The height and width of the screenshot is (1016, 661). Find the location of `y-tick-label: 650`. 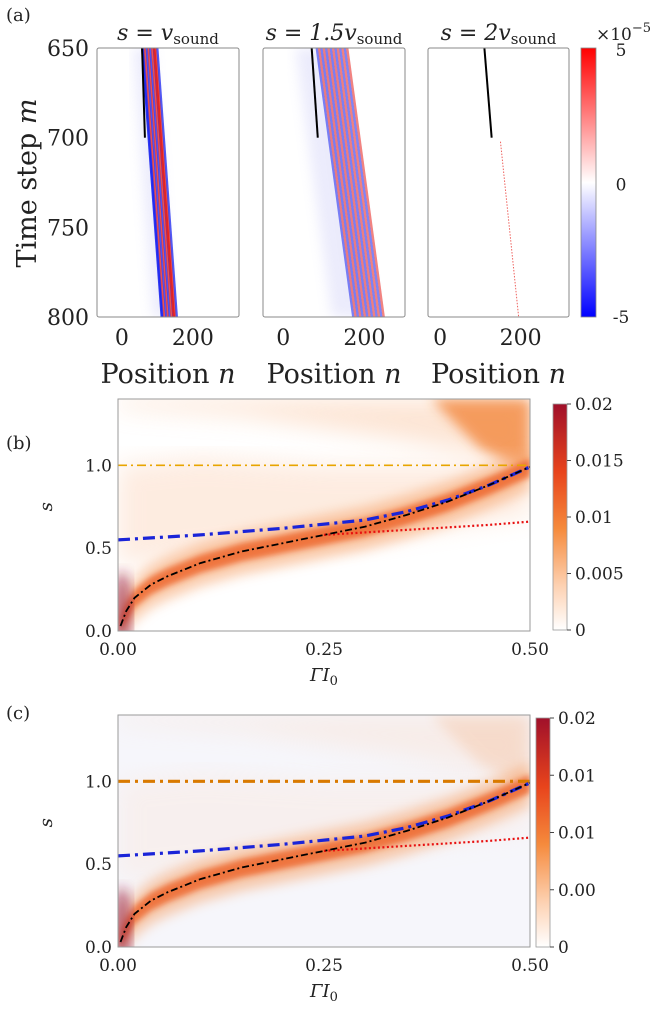

y-tick-label: 650 is located at coordinates (68, 49).